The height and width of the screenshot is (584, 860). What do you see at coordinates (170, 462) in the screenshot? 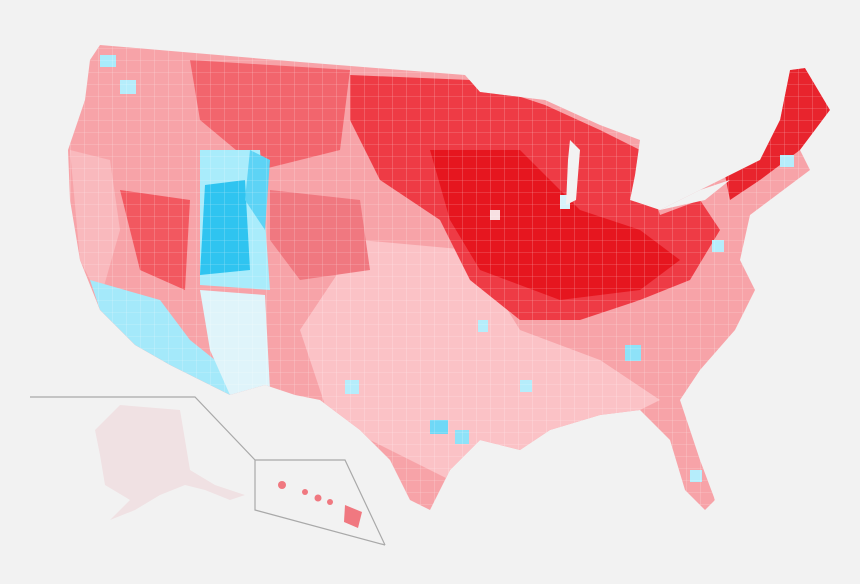
I see `alaska` at bounding box center [170, 462].